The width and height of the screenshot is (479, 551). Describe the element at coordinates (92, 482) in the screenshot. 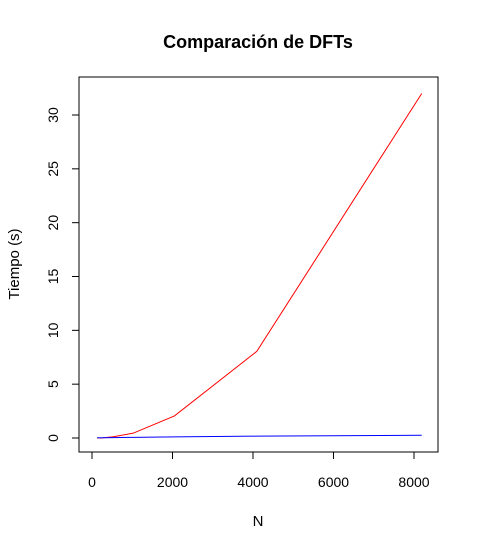

I see `x-tick-label: 0` at that location.